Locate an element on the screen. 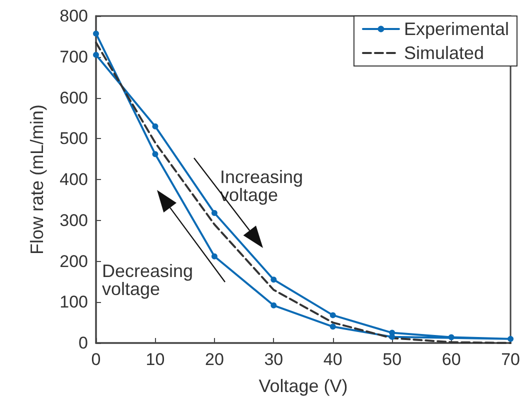 The height and width of the screenshot is (409, 523). y-tick-label: 600 is located at coordinates (74, 98).